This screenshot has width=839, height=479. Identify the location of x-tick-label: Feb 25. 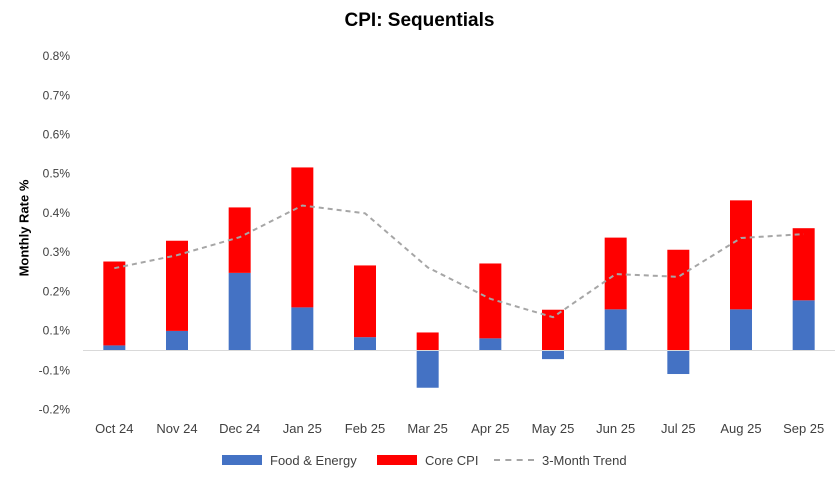
(365, 428).